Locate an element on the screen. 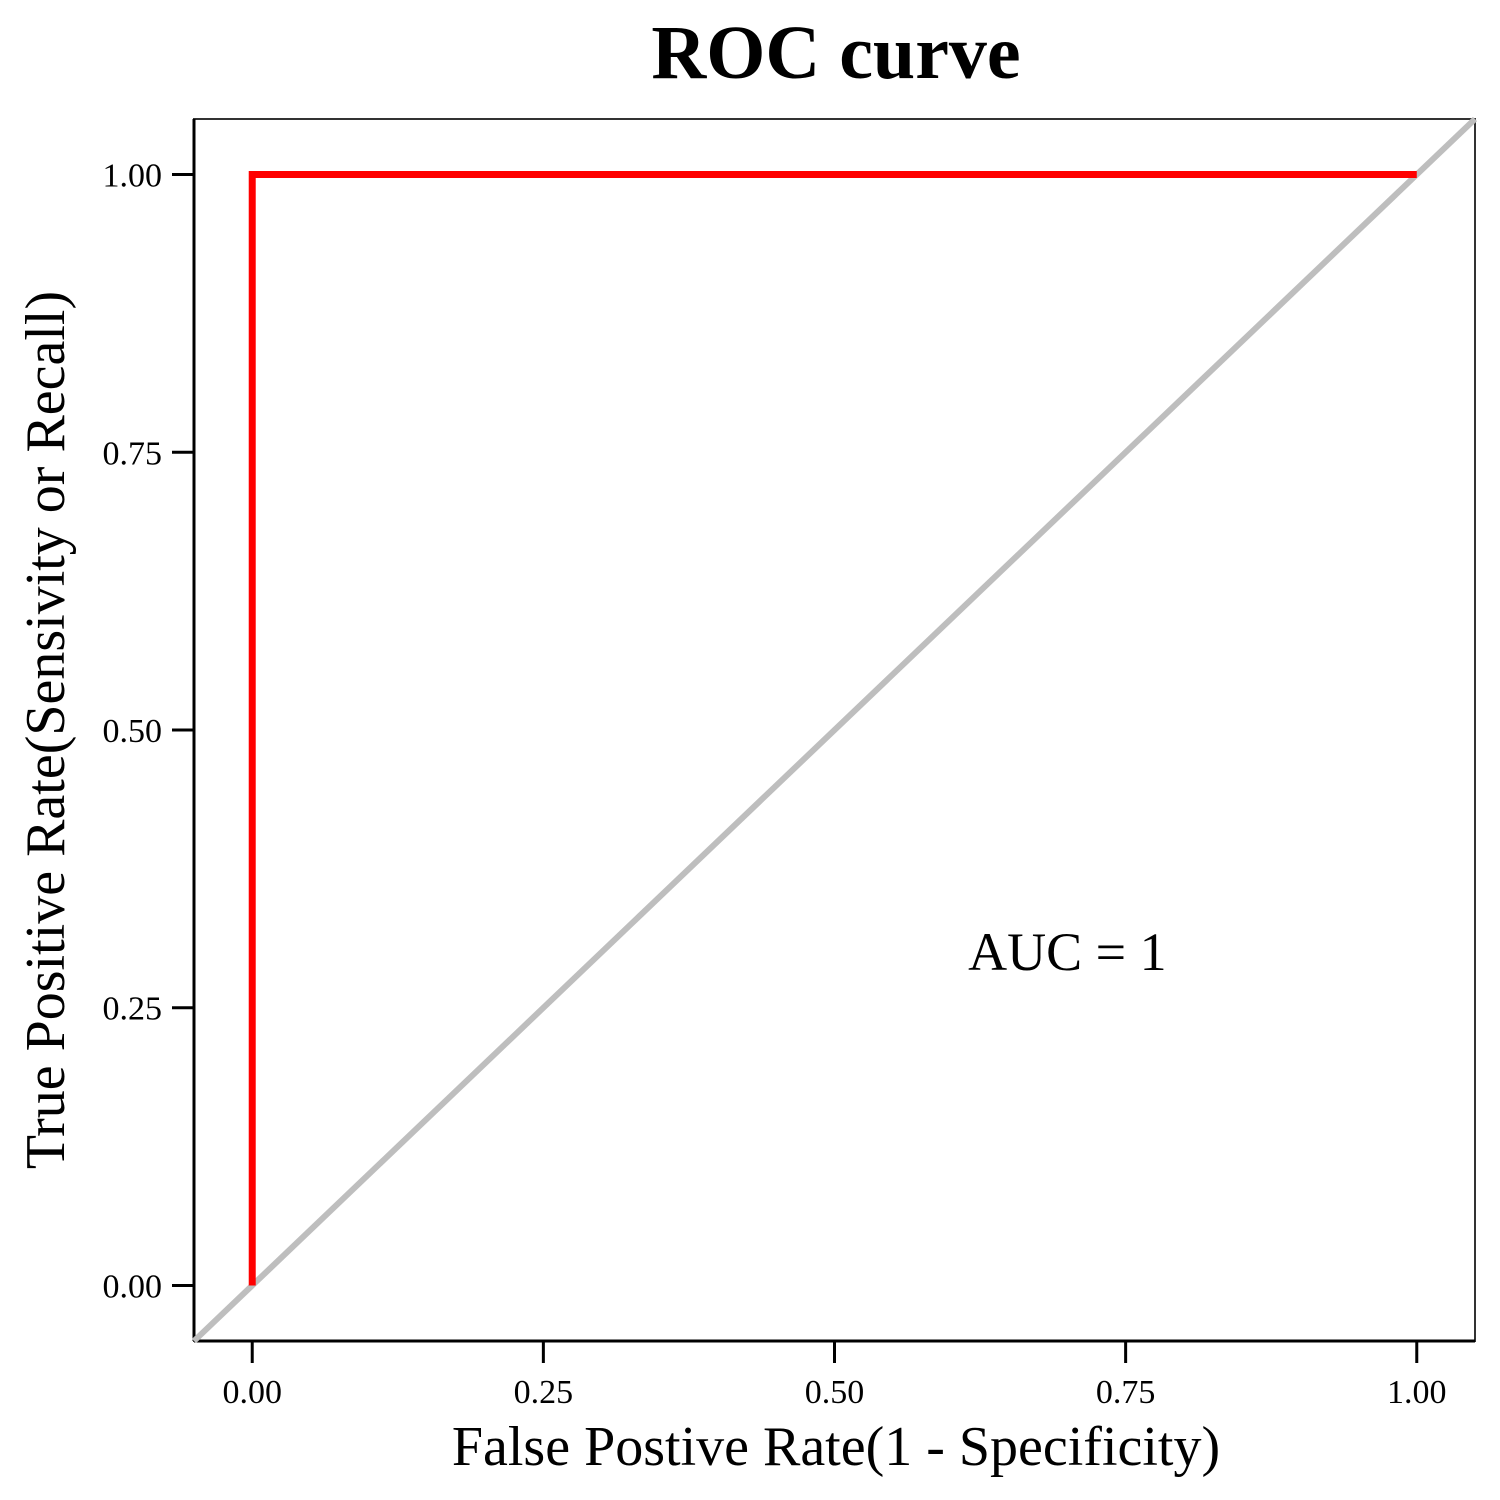 Image resolution: width=1500 pixels, height=1500 pixels. chart-title: ROC curve is located at coordinates (835, 53).